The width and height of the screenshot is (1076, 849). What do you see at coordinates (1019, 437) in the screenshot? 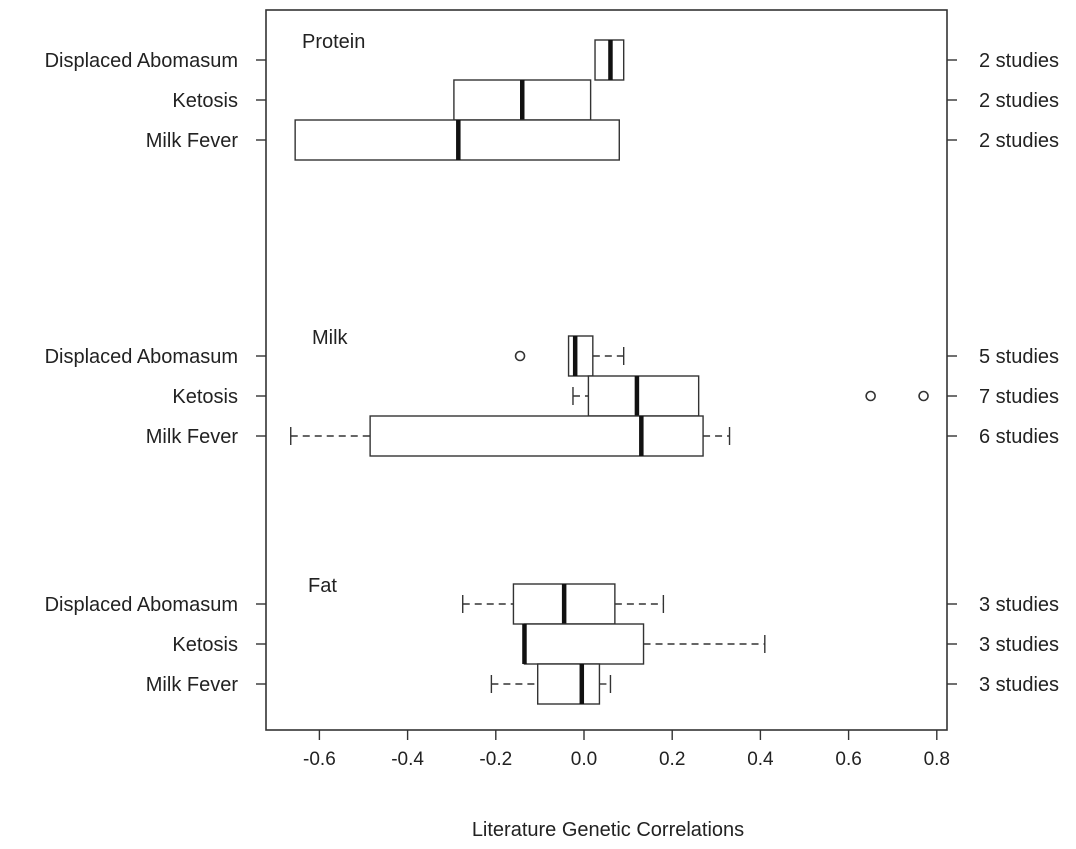
I see `studies-label: 6 studies` at bounding box center [1019, 437].